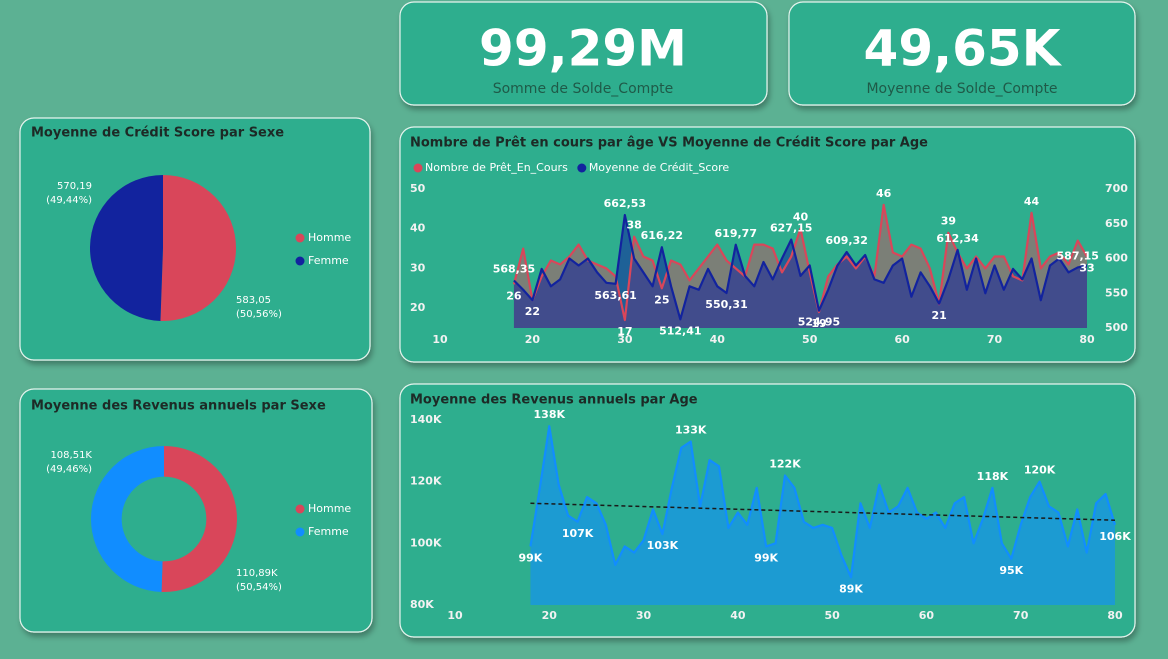 The image size is (1168, 659). Describe the element at coordinates (426, 419) in the screenshot. I see `y-tick-label: 140K` at that location.